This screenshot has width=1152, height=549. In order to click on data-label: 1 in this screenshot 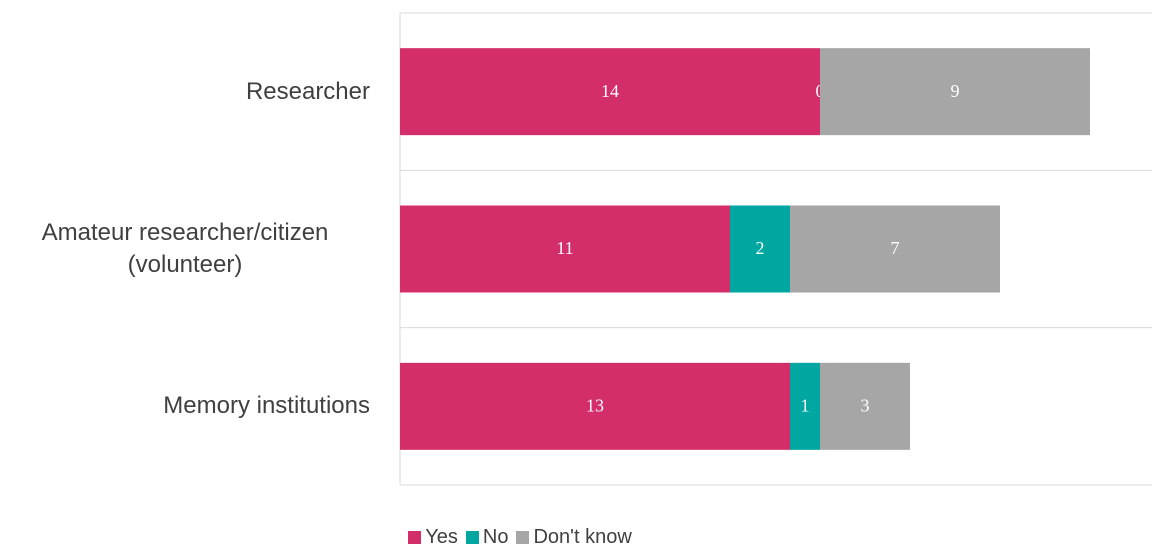, I will do `click(805, 405)`.